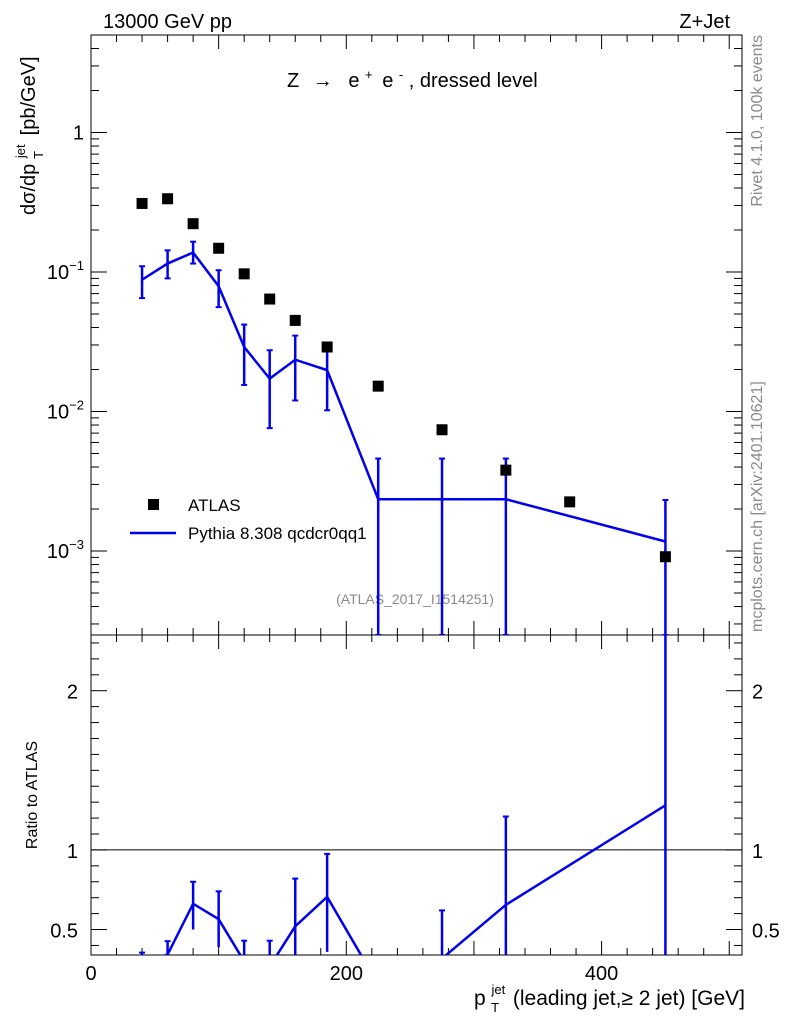 The image size is (786, 1024). I want to click on header-left: 13000 GeV pp, so click(167, 22).